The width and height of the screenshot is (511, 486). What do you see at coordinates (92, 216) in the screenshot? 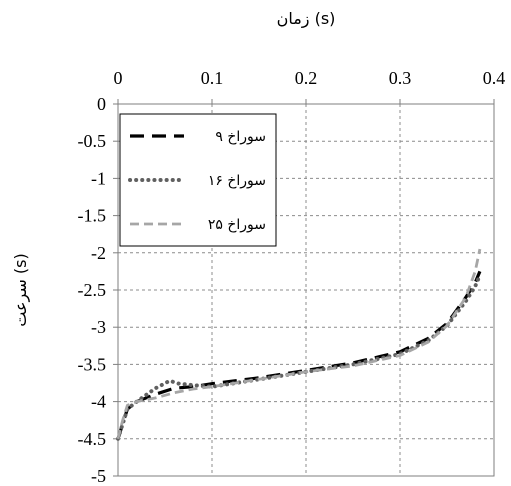
I see `y-tick-label: -1.5` at bounding box center [92, 216].